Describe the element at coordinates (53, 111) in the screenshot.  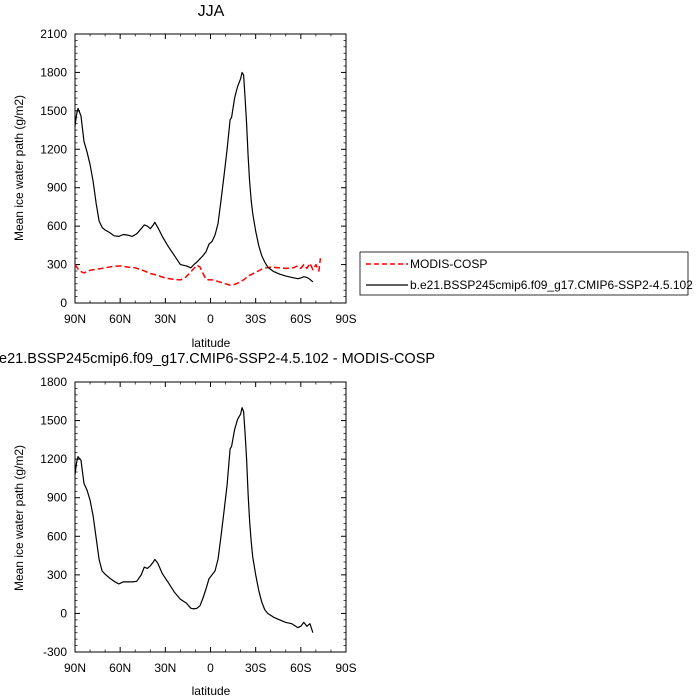
I see `top-panel-y-tick-label: 1500` at that location.